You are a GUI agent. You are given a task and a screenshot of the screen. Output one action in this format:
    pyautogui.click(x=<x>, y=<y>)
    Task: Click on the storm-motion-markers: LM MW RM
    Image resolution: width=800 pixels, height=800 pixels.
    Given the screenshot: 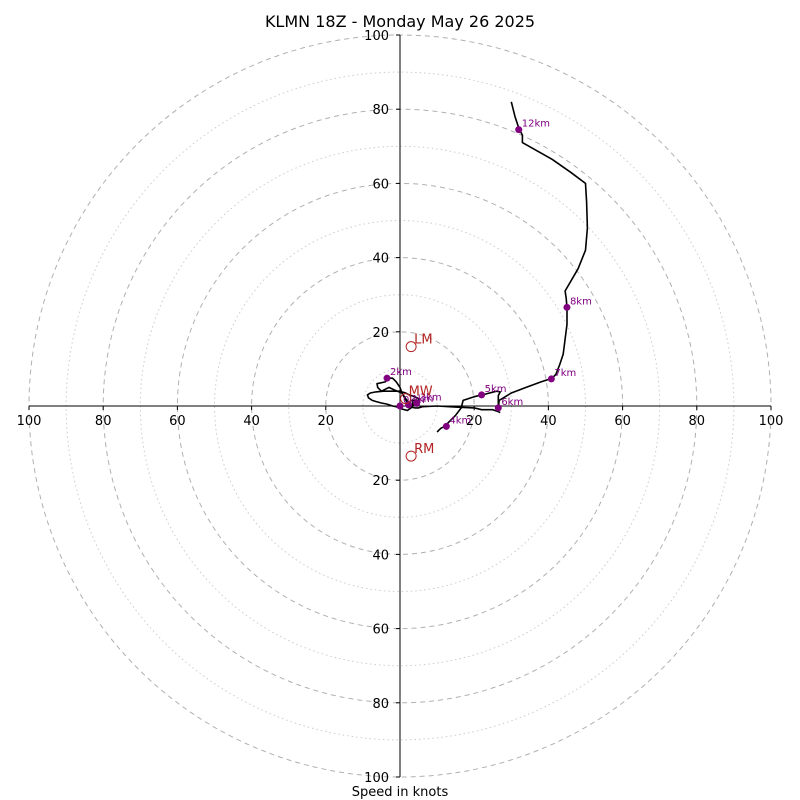 What is the action you would take?
    pyautogui.click(x=417, y=397)
    